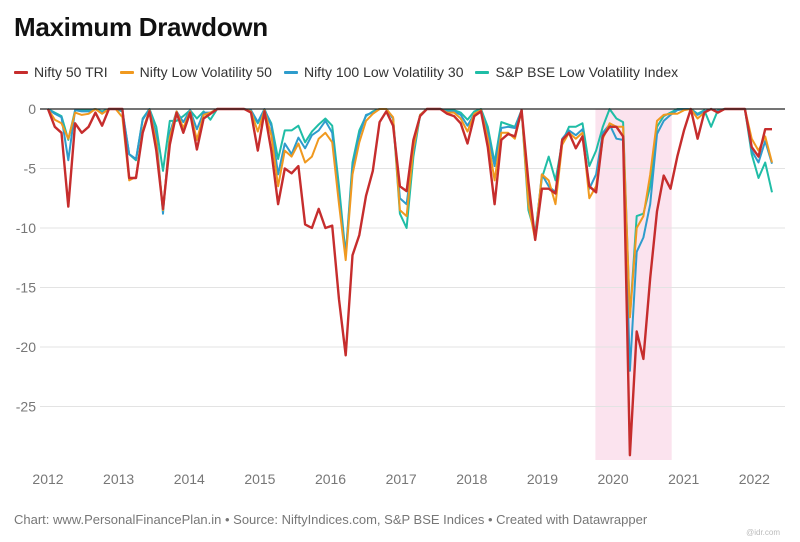 The image size is (800, 542). Describe the element at coordinates (542, 479) in the screenshot. I see `x-tick-label: 2019` at that location.